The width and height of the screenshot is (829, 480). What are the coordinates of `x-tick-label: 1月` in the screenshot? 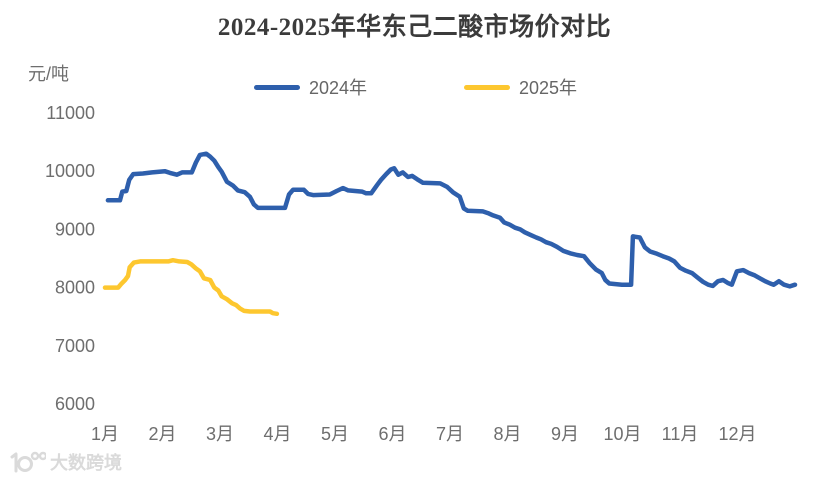 It's located at (105, 434).